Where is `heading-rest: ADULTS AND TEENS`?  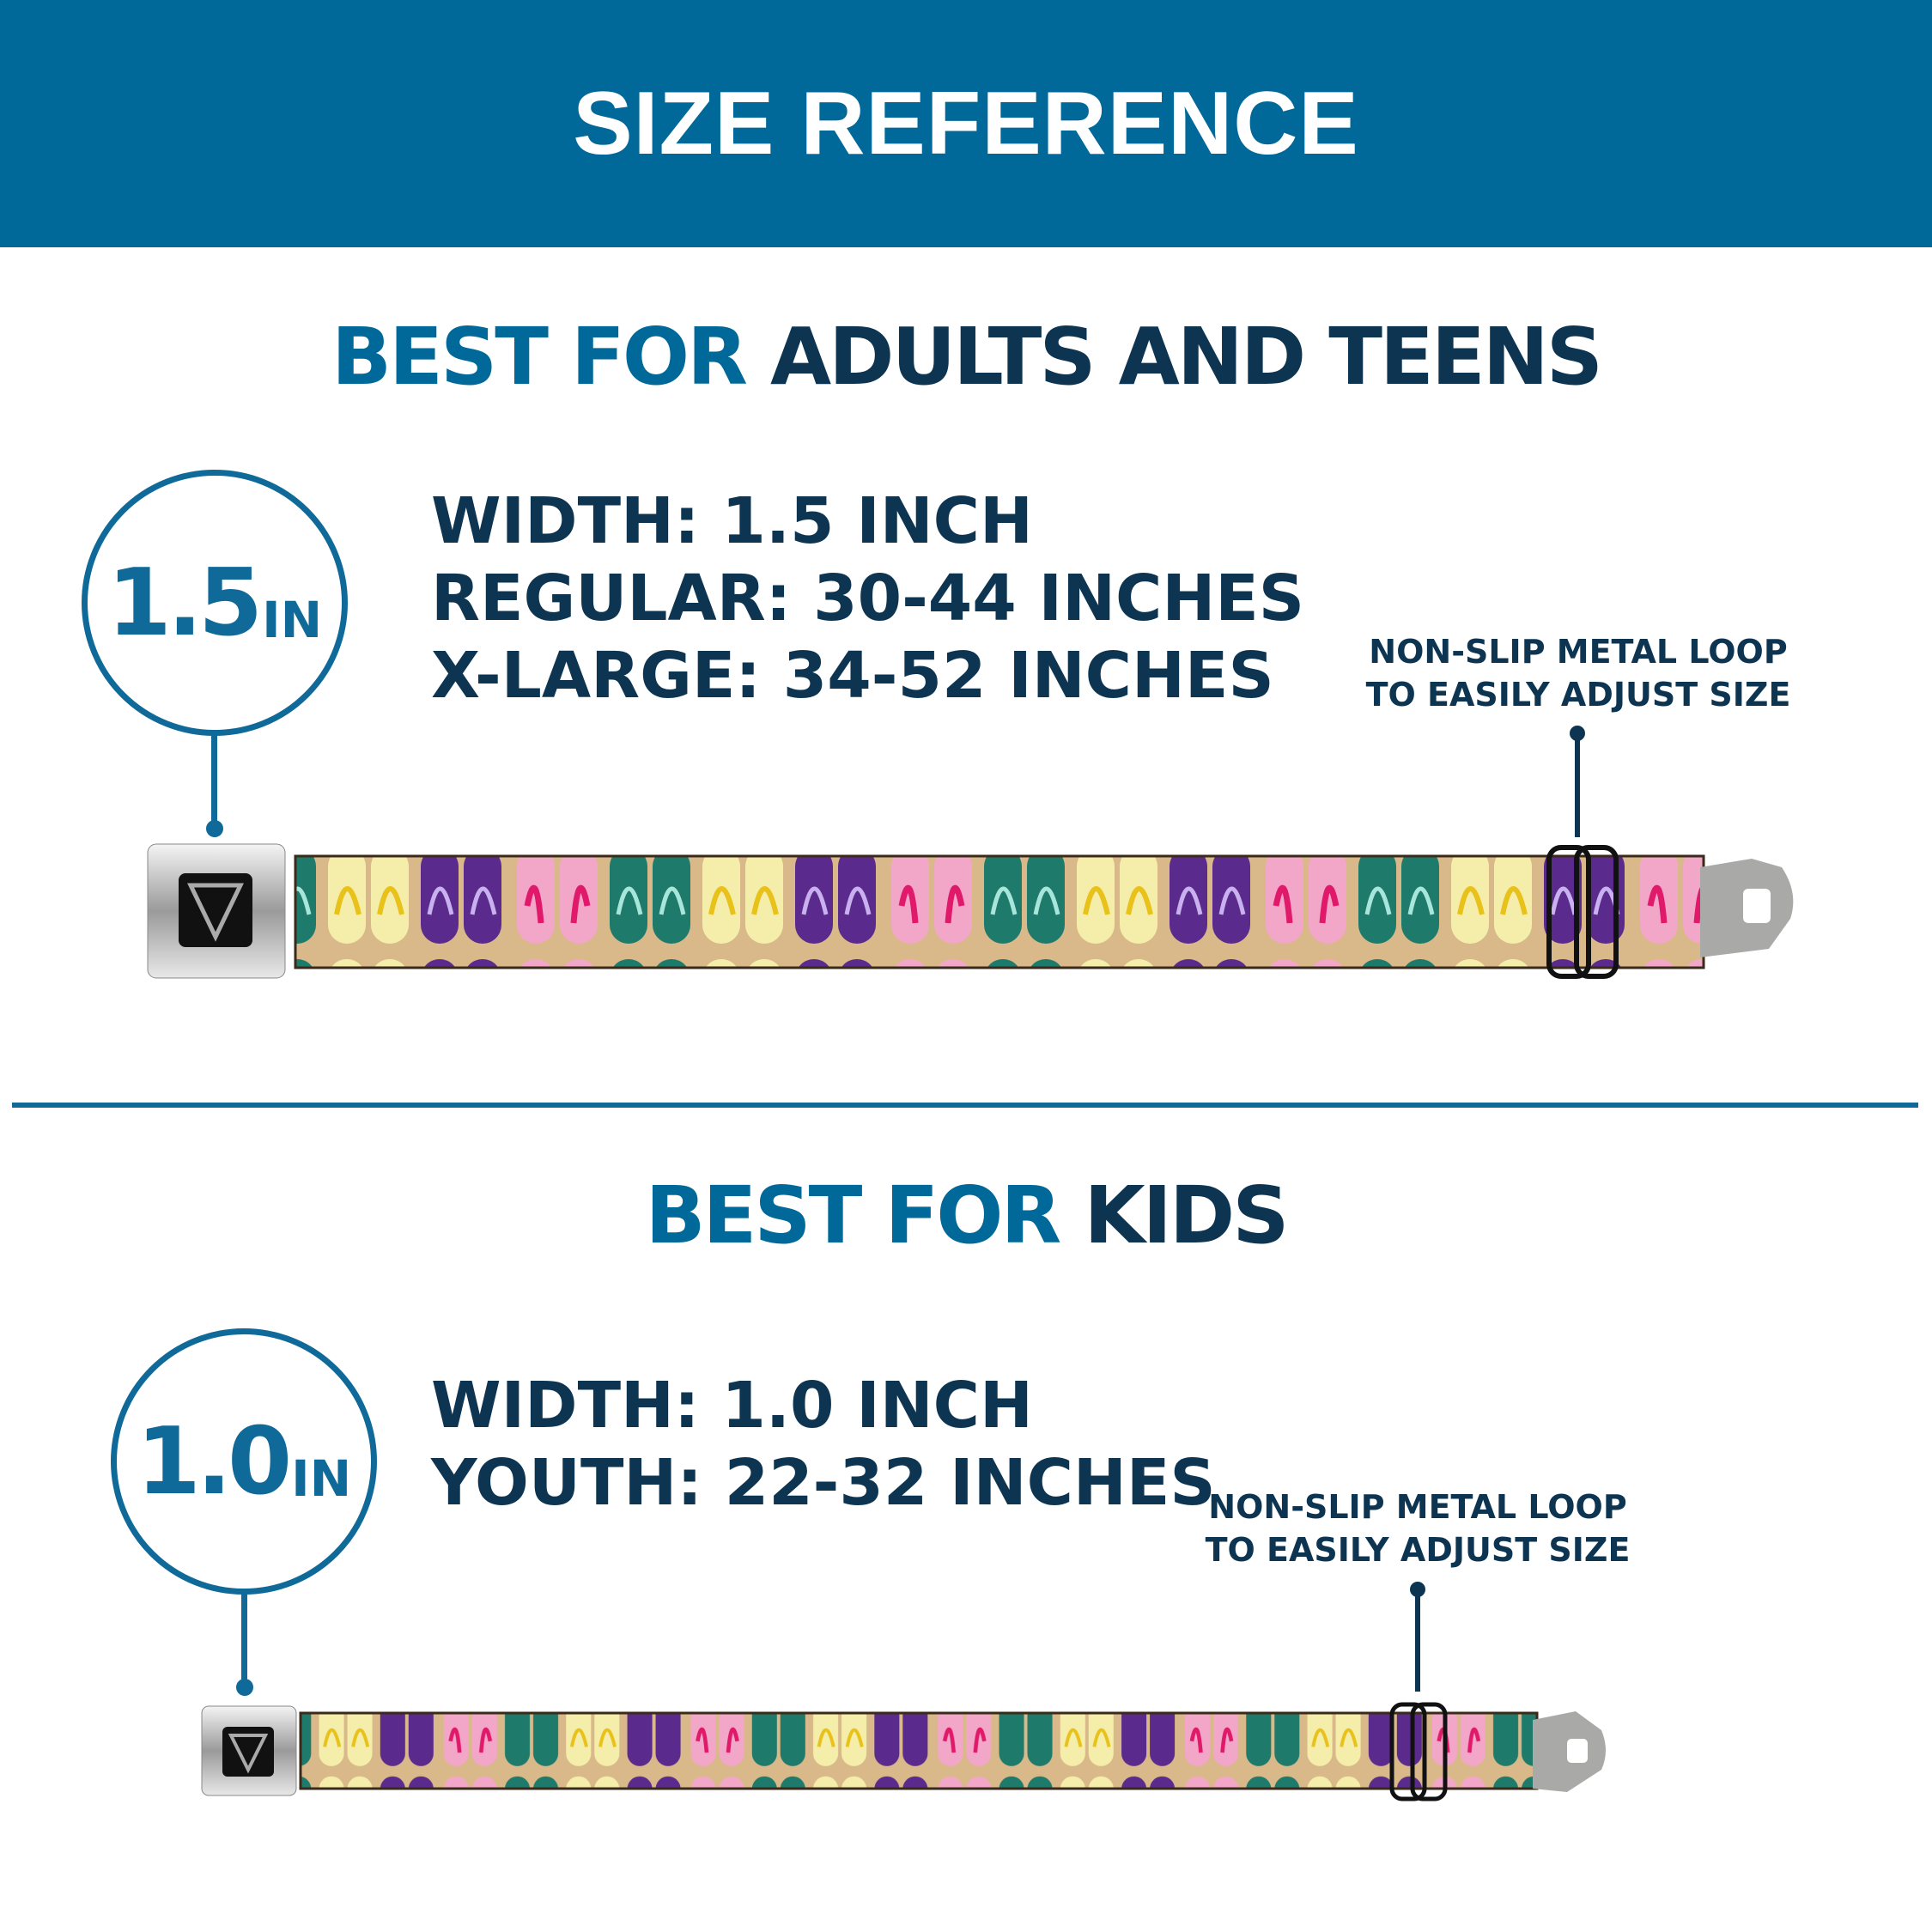 heading-rest: ADULTS AND TEENS is located at coordinates (1186, 357).